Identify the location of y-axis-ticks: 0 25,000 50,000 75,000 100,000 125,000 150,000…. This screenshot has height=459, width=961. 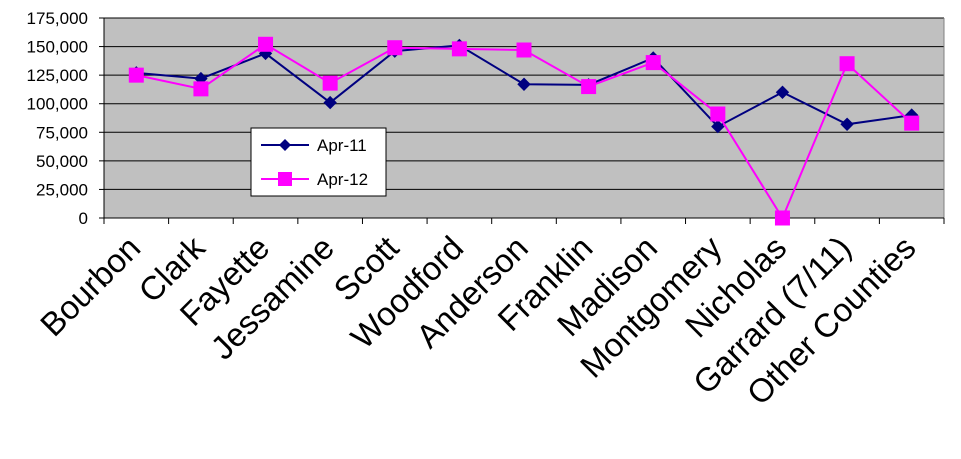
(65, 118).